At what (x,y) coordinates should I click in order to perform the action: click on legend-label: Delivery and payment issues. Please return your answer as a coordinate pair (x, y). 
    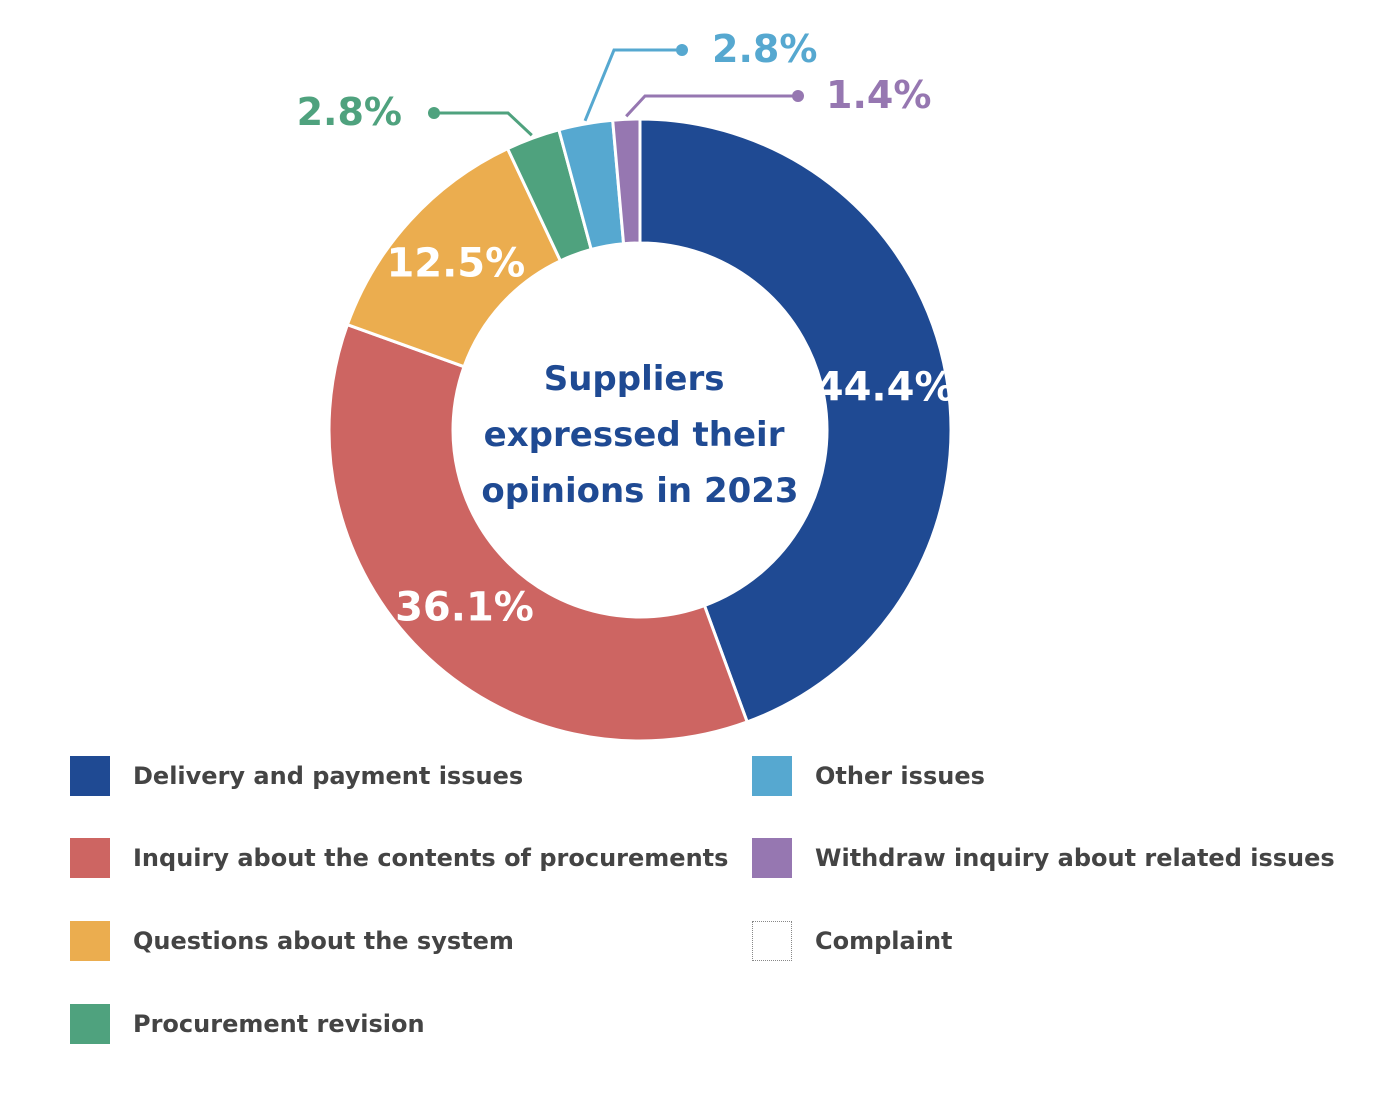
    Looking at the image, I should click on (328, 776).